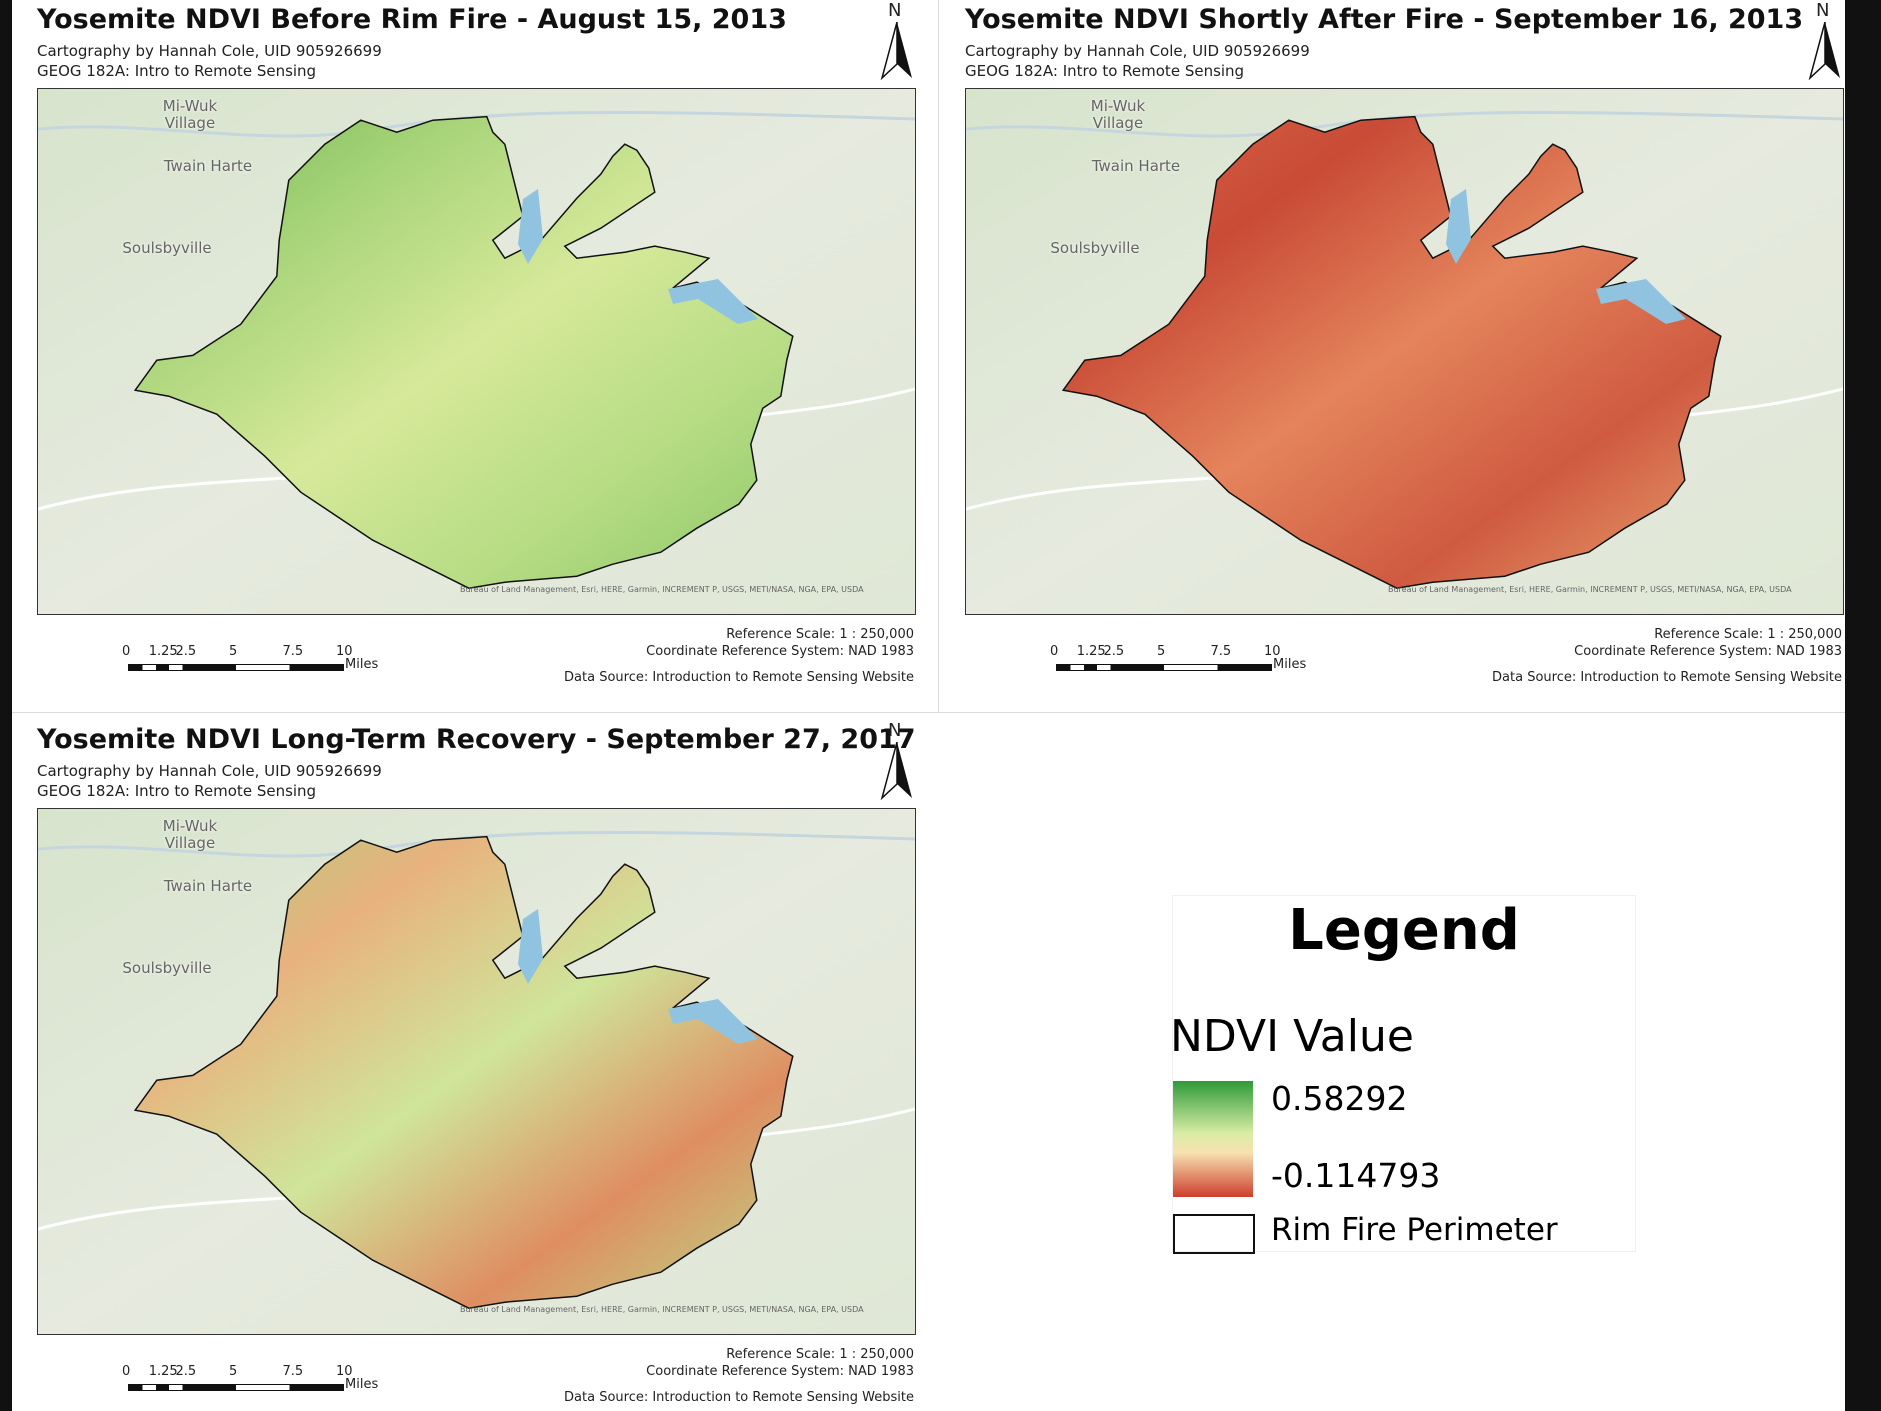  Describe the element at coordinates (1213, 1139) in the screenshot. I see `ndvi-ramp` at that location.